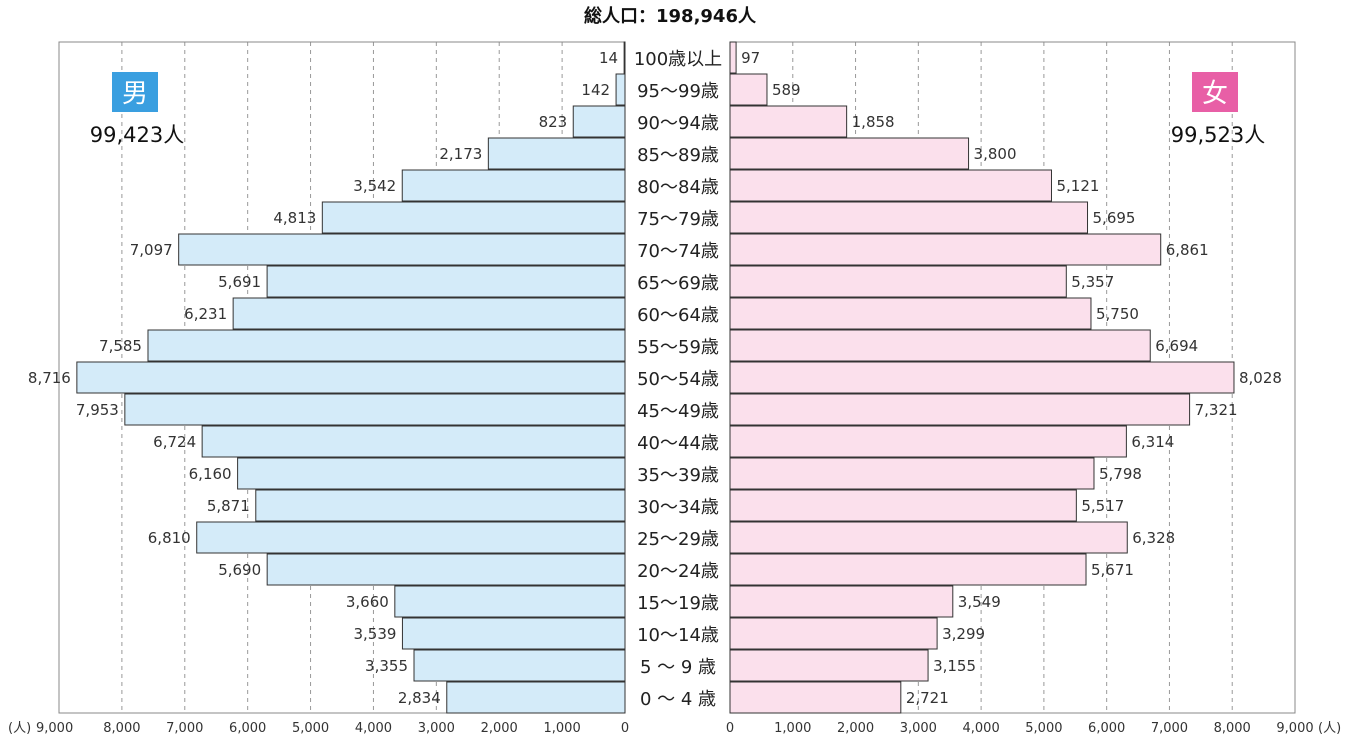  I want to click on male-badge-label: 男, so click(135, 94).